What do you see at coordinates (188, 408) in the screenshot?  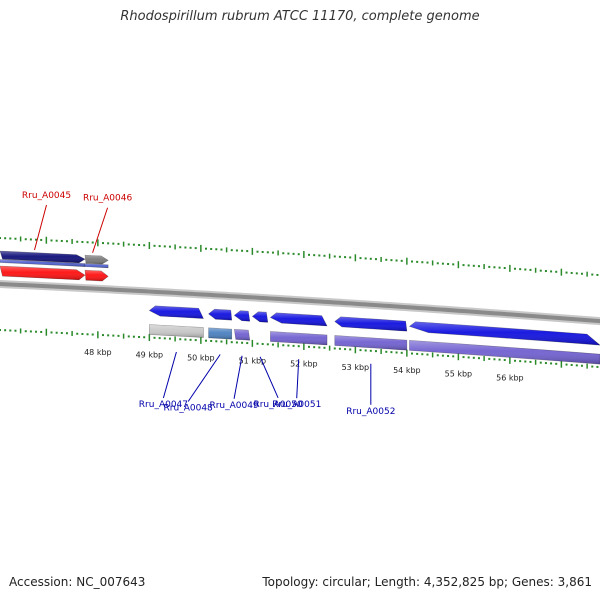 I see `gene-label-Rru_A0048: Rru_A0048` at bounding box center [188, 408].